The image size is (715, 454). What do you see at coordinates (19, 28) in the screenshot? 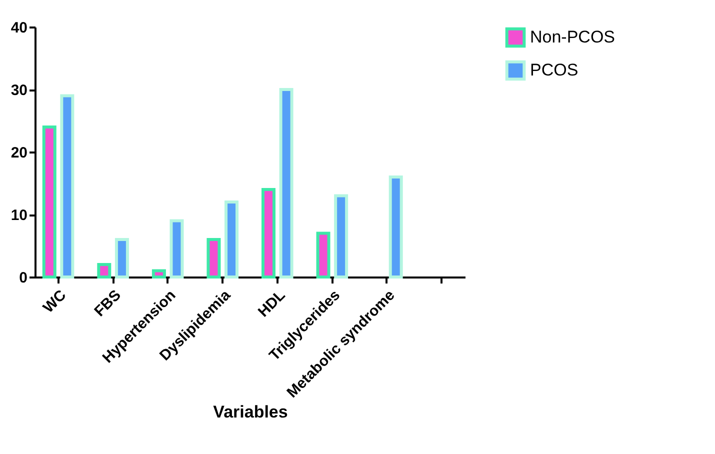
I see `y-tick-label: 40` at bounding box center [19, 28].